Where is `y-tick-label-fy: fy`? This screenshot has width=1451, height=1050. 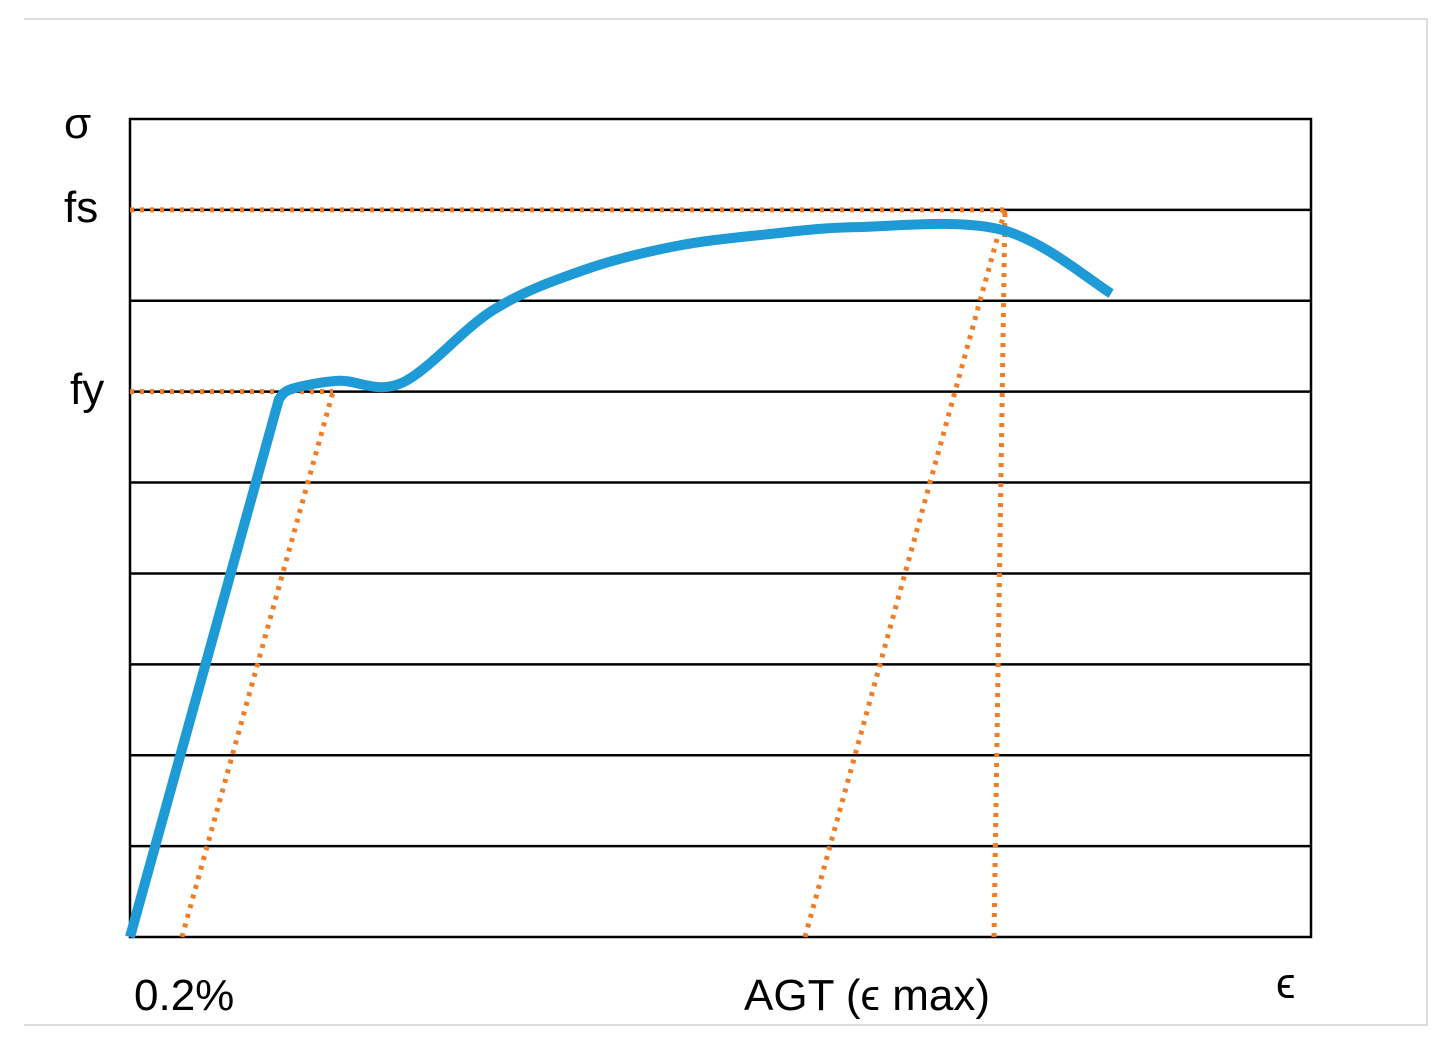
y-tick-label-fy: fy is located at coordinates (87, 389).